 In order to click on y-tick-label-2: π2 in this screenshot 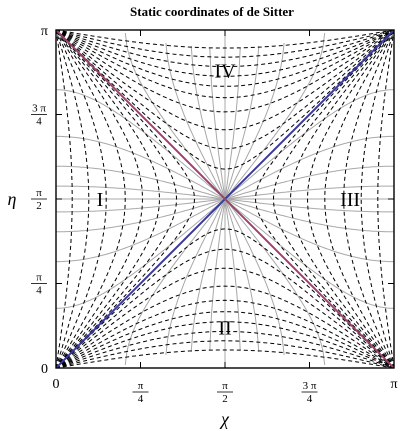, I will do `click(39, 199)`.